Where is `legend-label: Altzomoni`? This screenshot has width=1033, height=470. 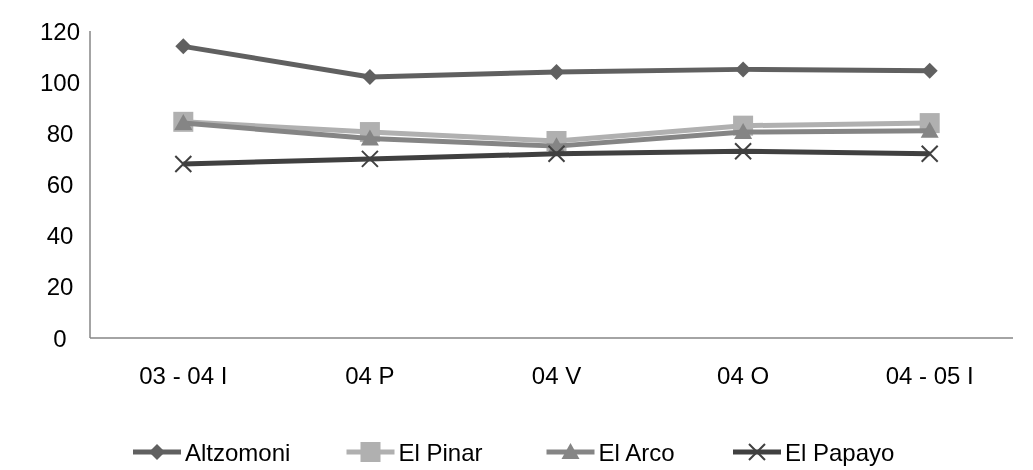 legend-label: Altzomoni is located at coordinates (238, 452).